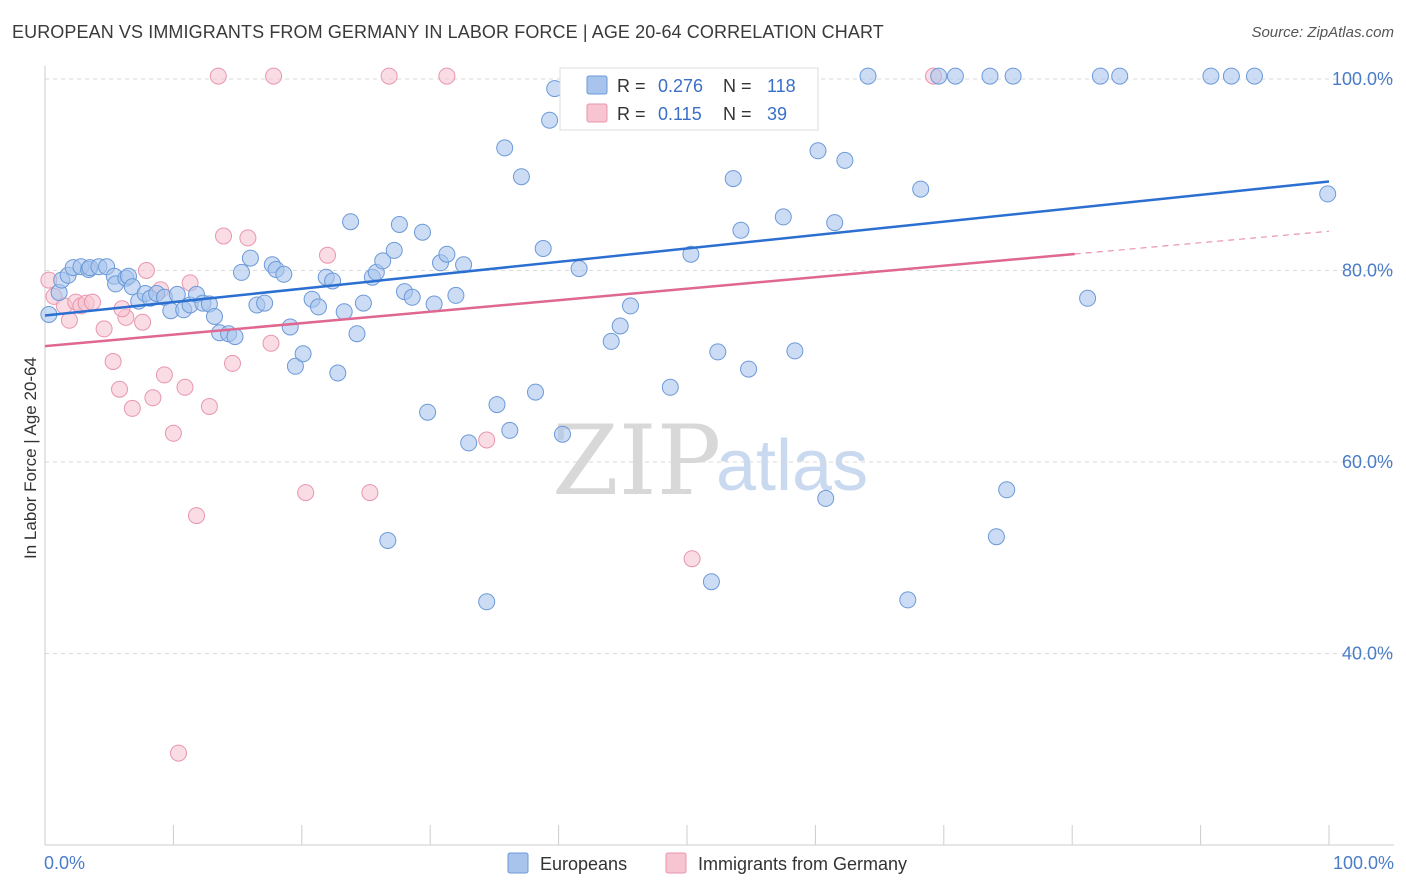  Describe the element at coordinates (792, 466) in the screenshot. I see `watermark-atlas: atlas` at that location.